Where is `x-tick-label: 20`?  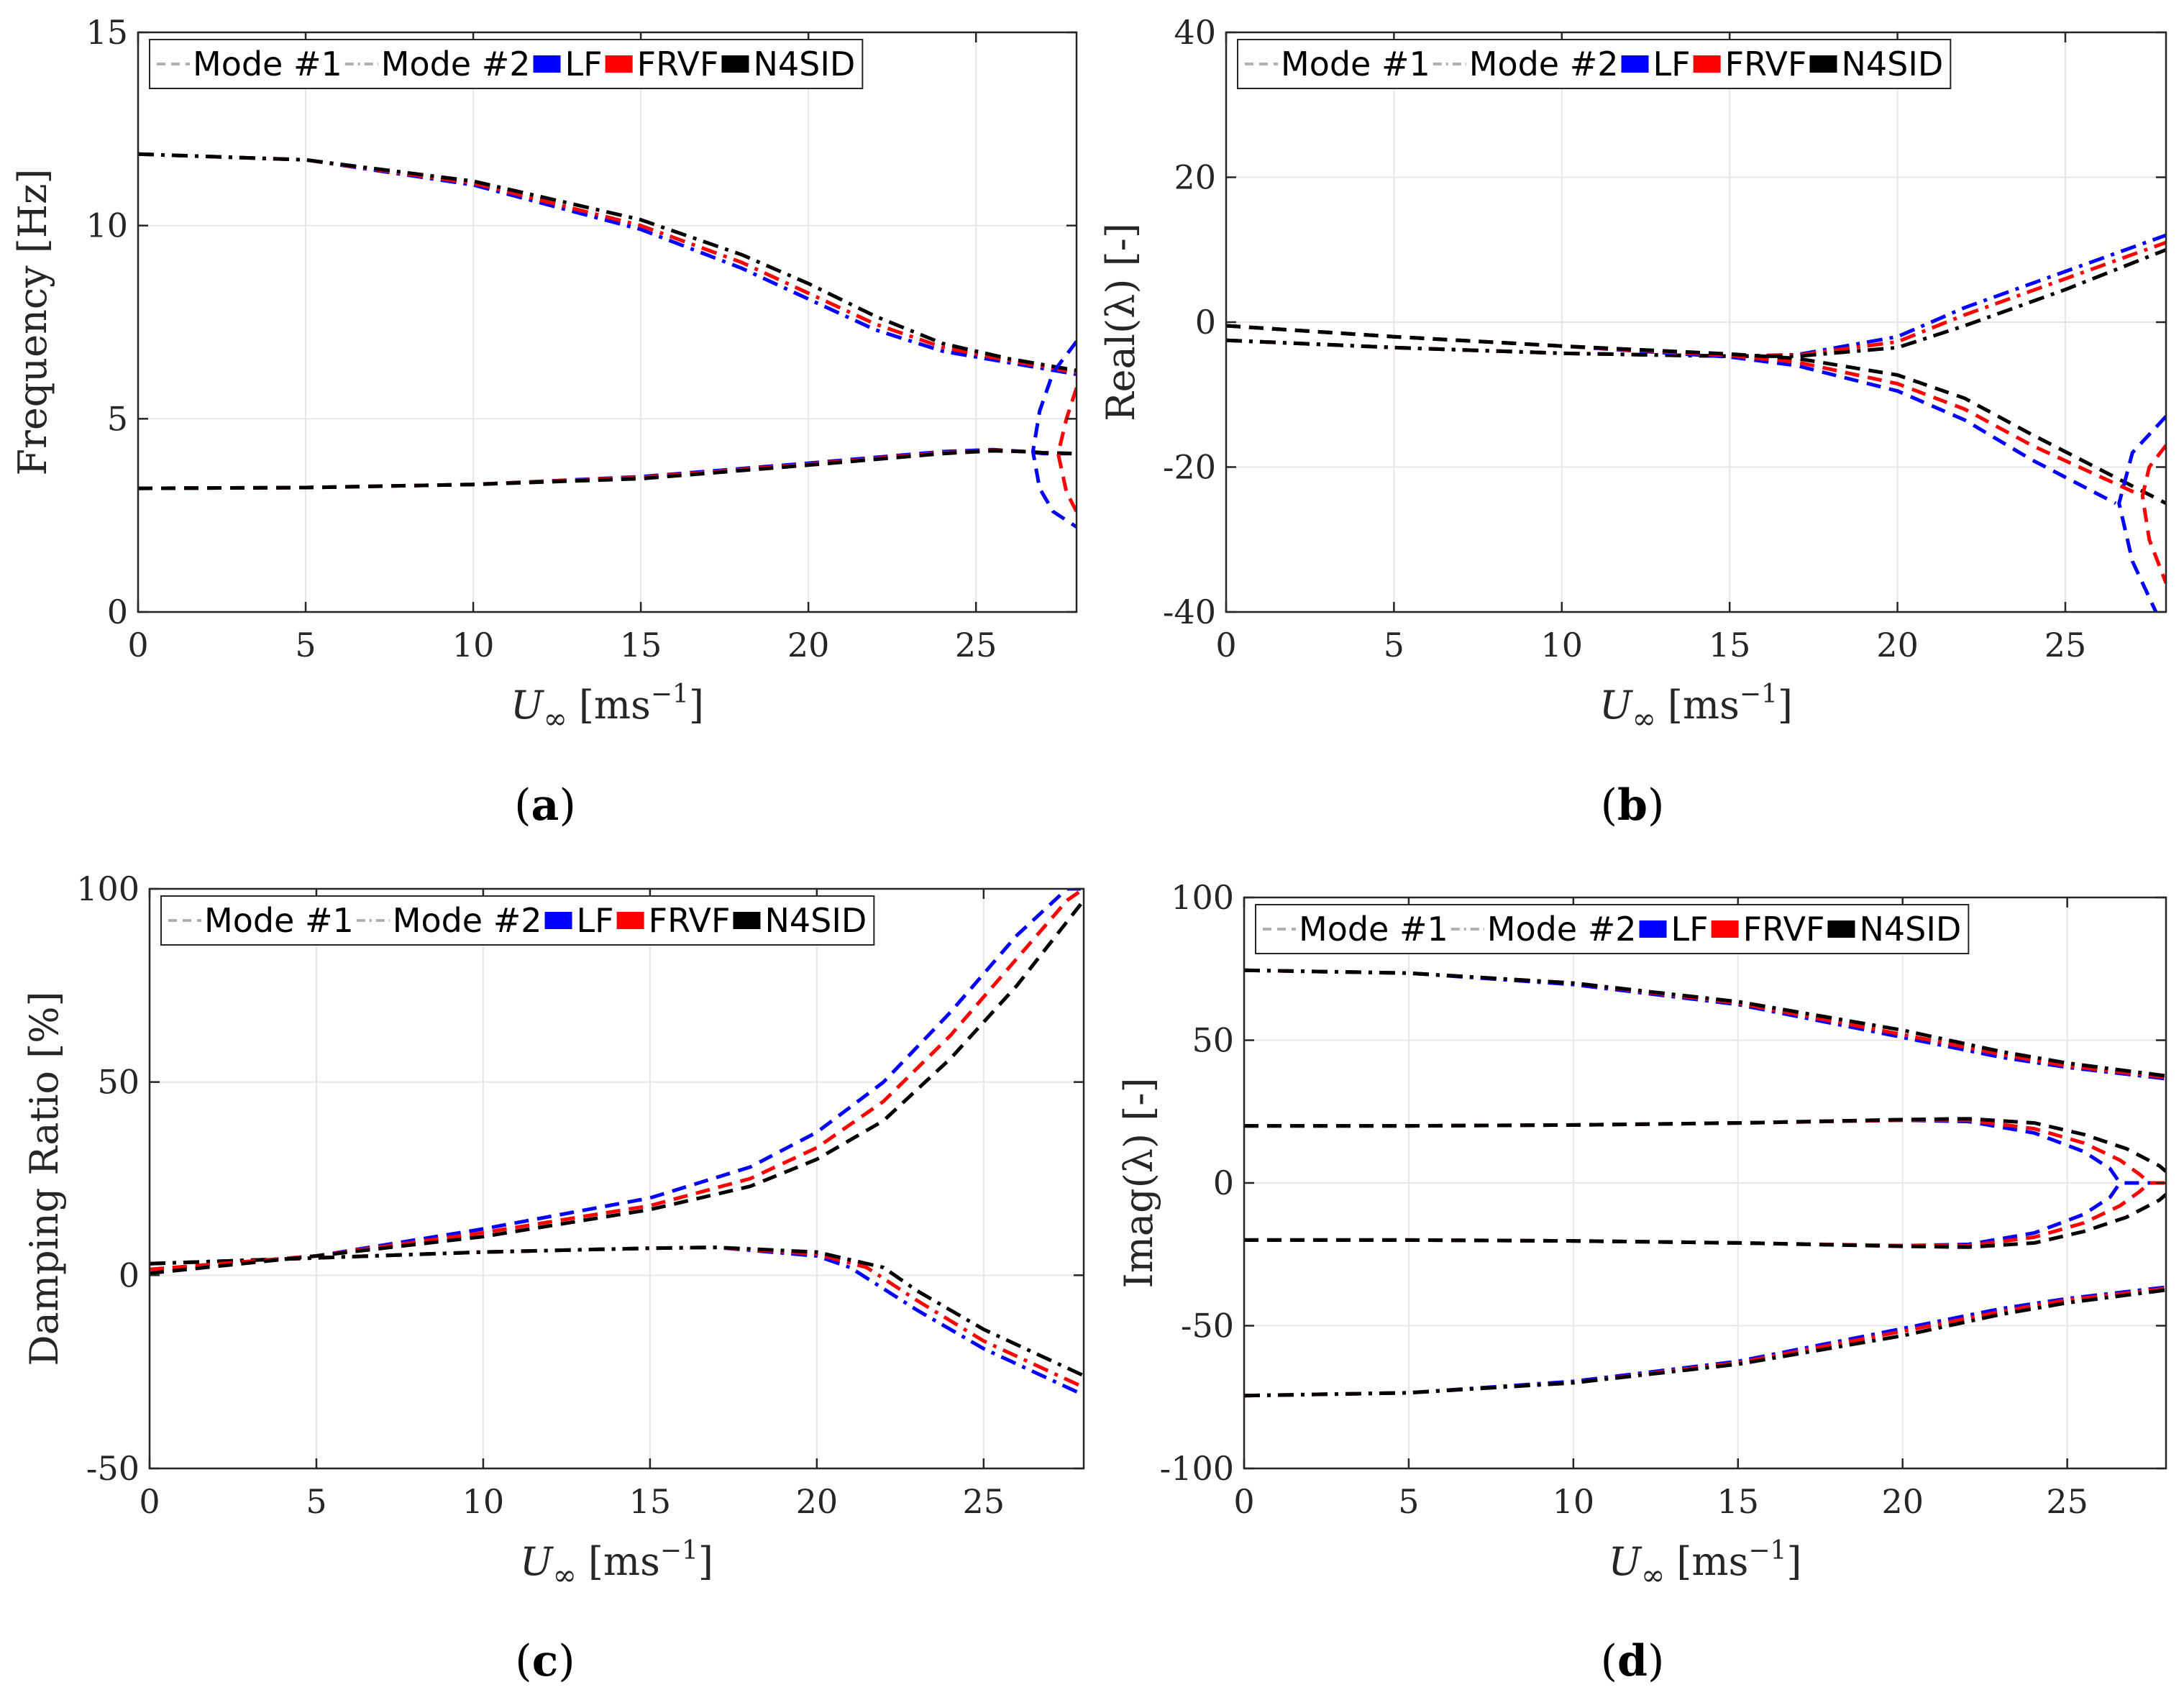 x-tick-label: 20 is located at coordinates (817, 1501).